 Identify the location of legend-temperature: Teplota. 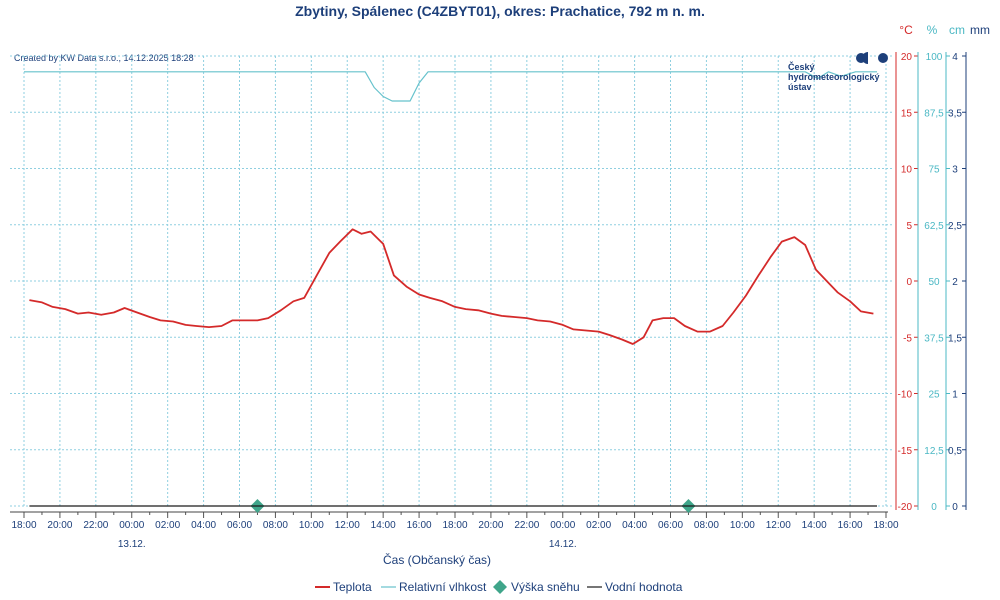
(352, 587).